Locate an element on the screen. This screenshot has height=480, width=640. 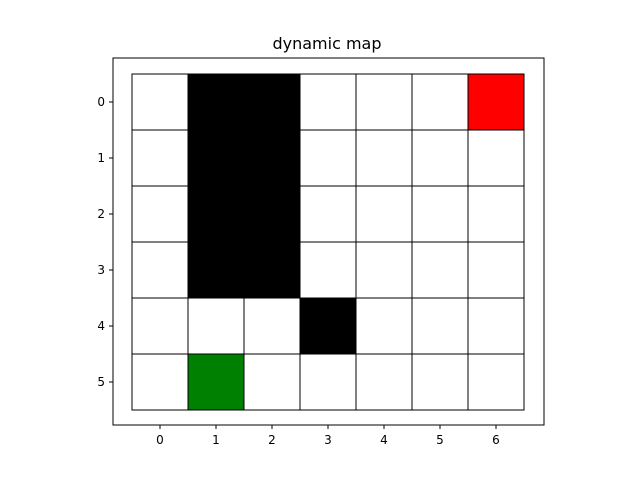
y-tick-label-1: 1 is located at coordinates (101, 158).